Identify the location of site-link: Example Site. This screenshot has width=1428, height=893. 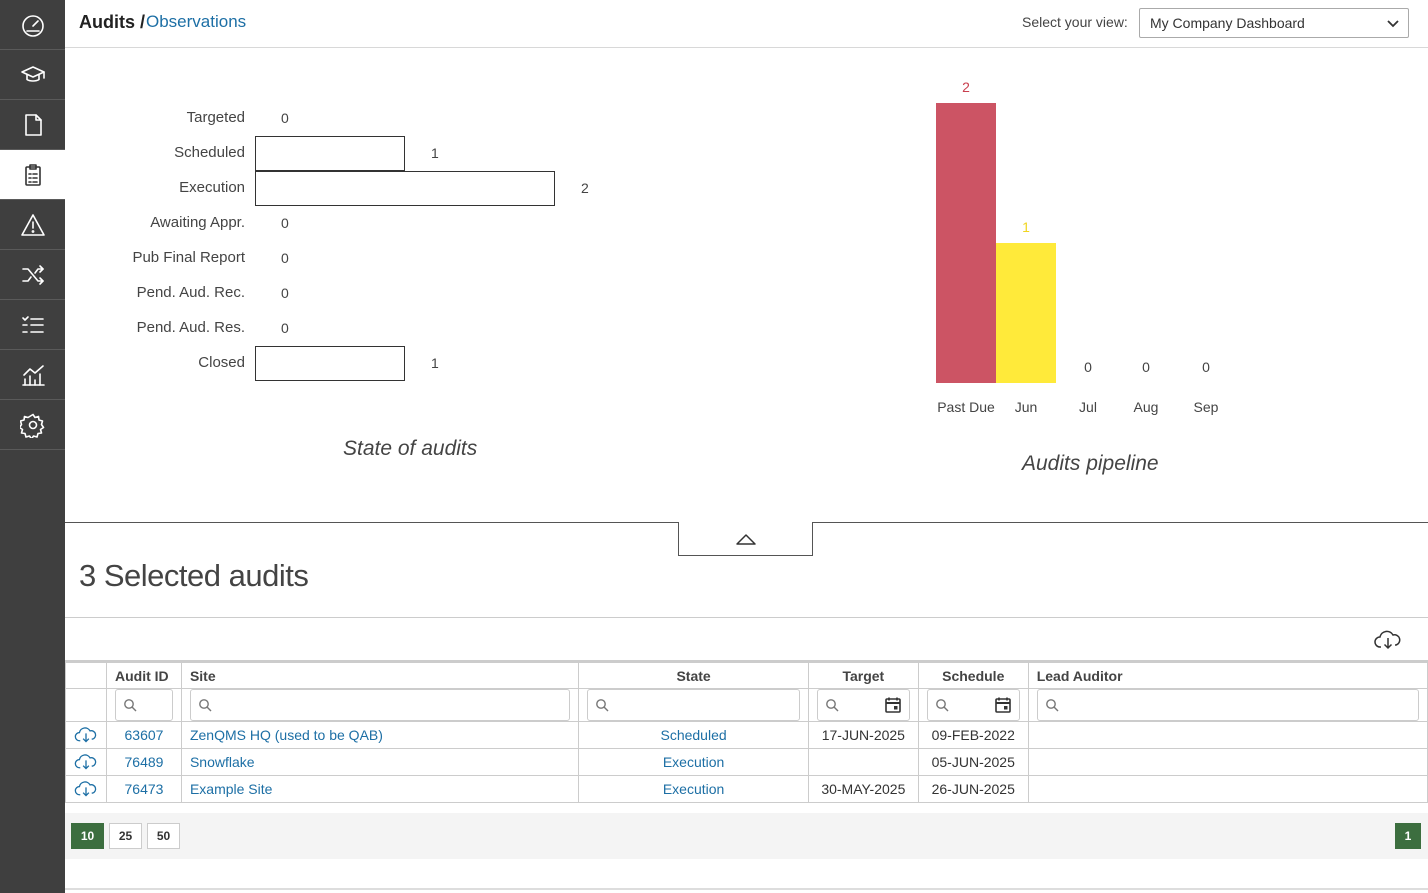
(231, 789).